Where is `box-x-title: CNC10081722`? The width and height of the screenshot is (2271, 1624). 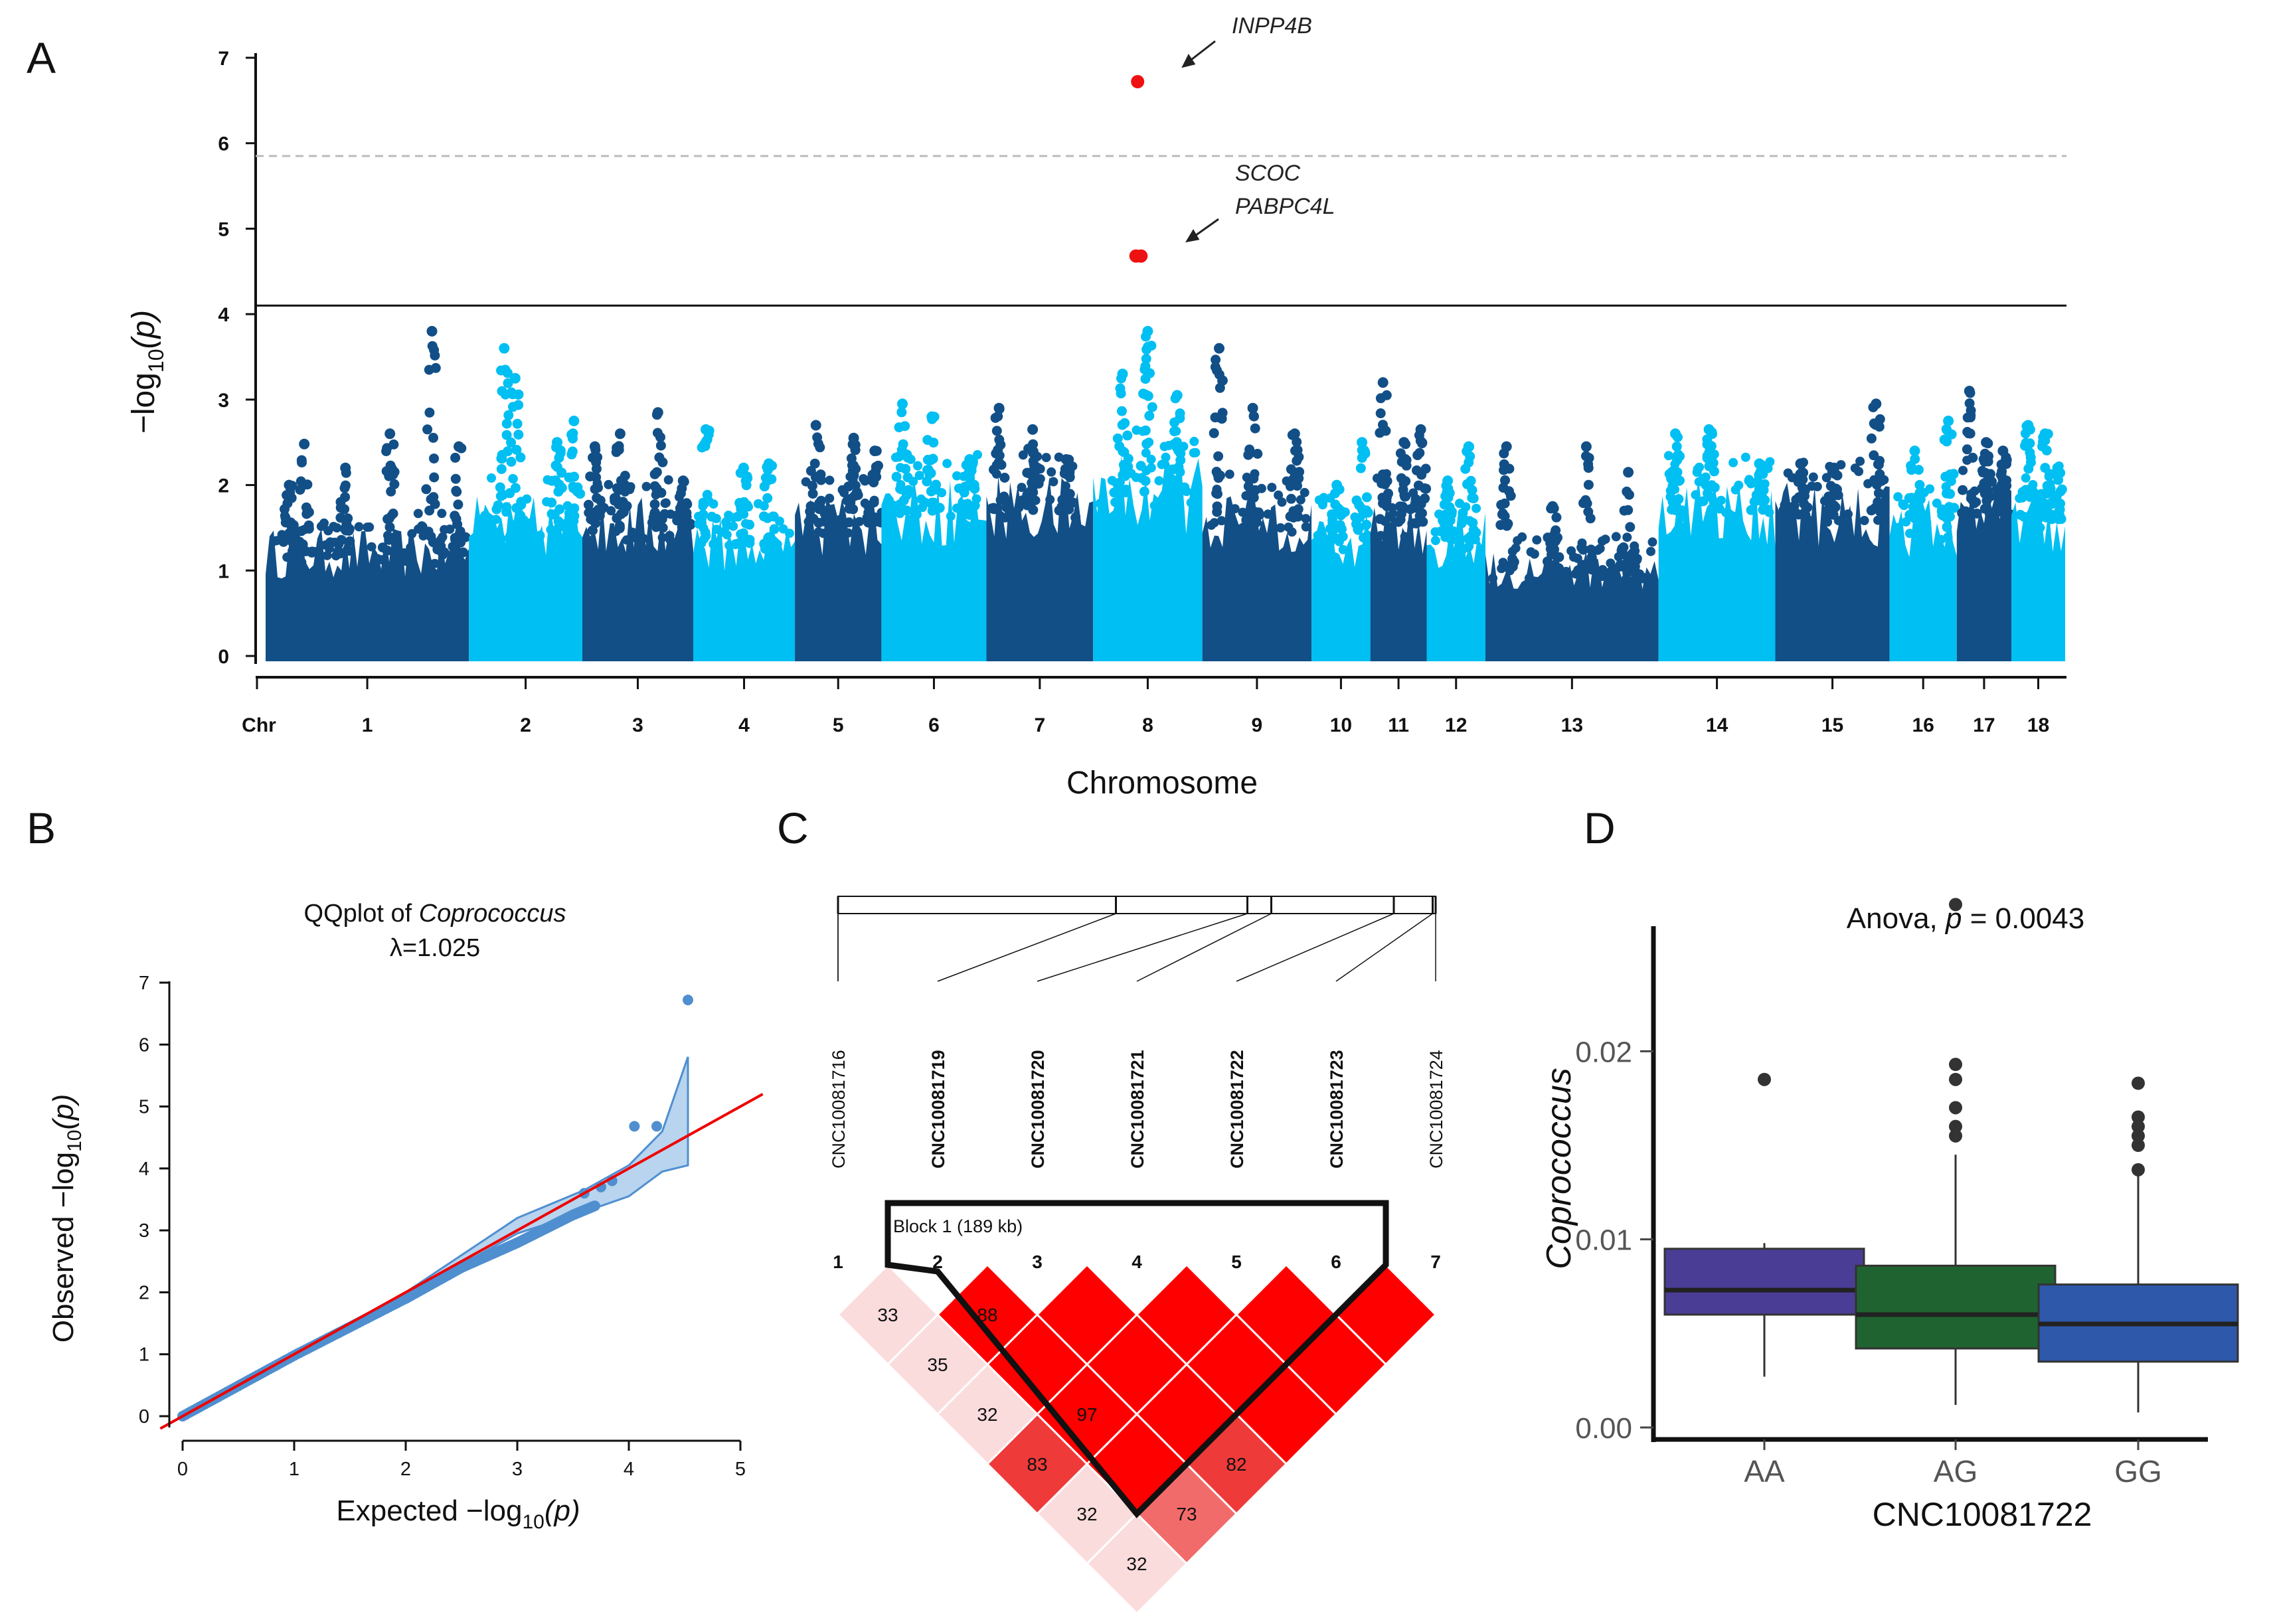 box-x-title: CNC10081722 is located at coordinates (1982, 1514).